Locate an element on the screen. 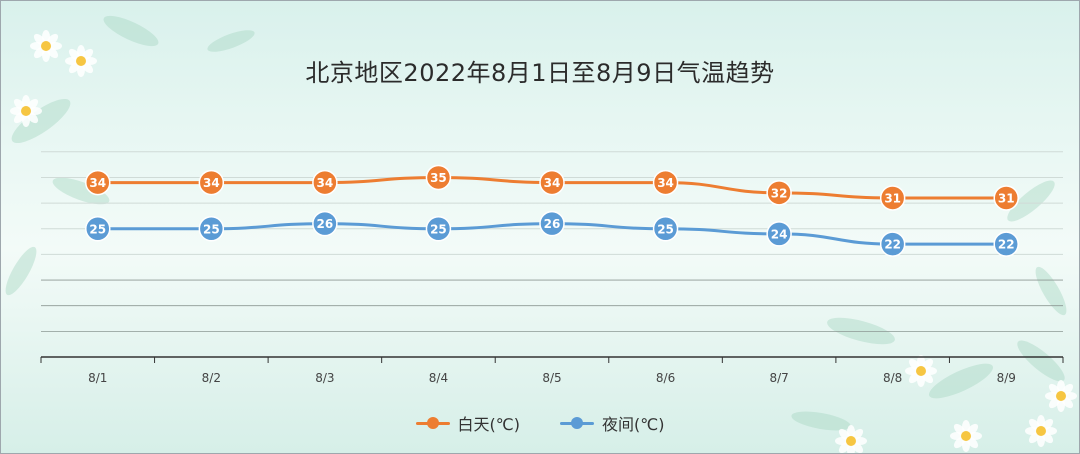 The height and width of the screenshot is (454, 1080). legend-item-night: 夜间(℃) is located at coordinates (612, 423).